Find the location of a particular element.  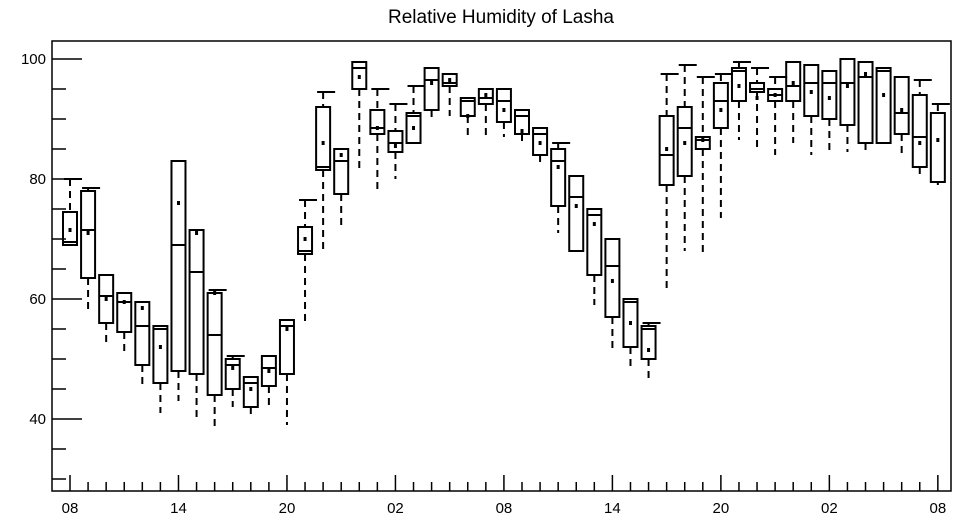

x-axis: 08 14 20 02 08 14 20 02 08 is located at coordinates (504, 496).